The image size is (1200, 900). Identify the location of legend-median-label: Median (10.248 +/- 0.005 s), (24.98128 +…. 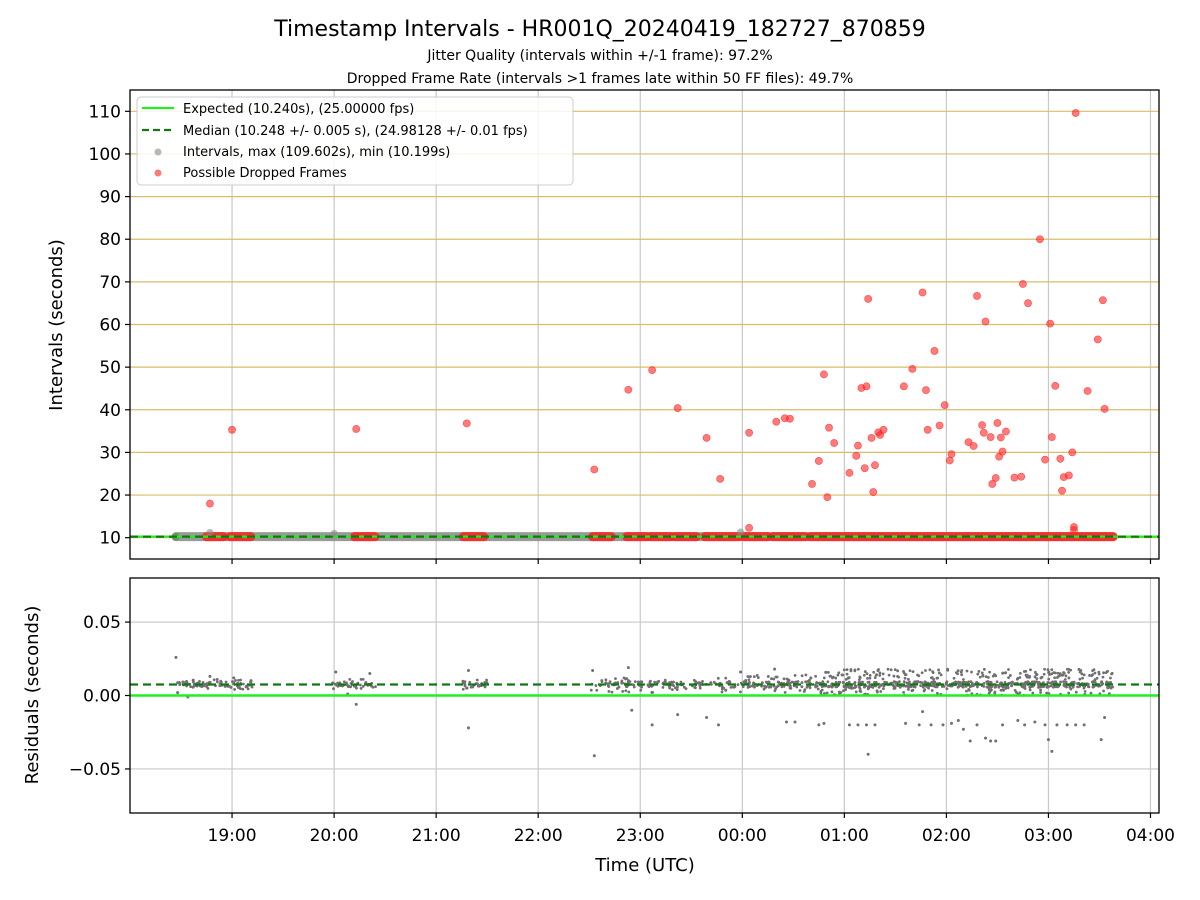
(355, 131).